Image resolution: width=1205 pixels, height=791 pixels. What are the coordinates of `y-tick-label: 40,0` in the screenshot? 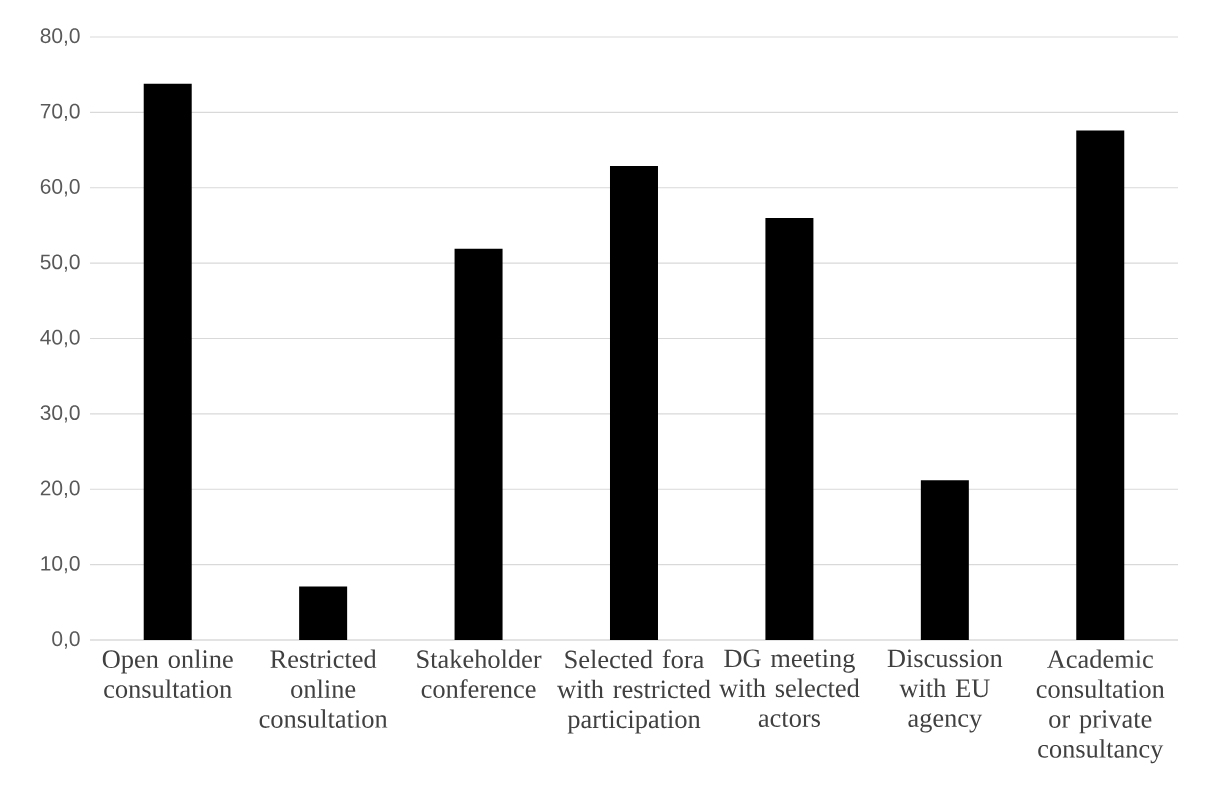 It's located at (60, 338).